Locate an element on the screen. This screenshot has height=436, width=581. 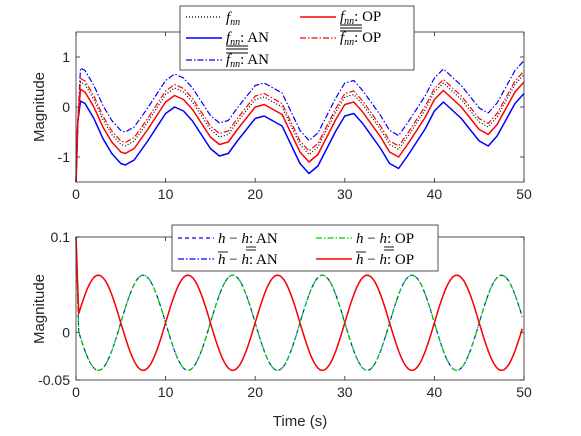
top-legend-label-flower-op: fnn: OP is located at coordinates (360, 18).